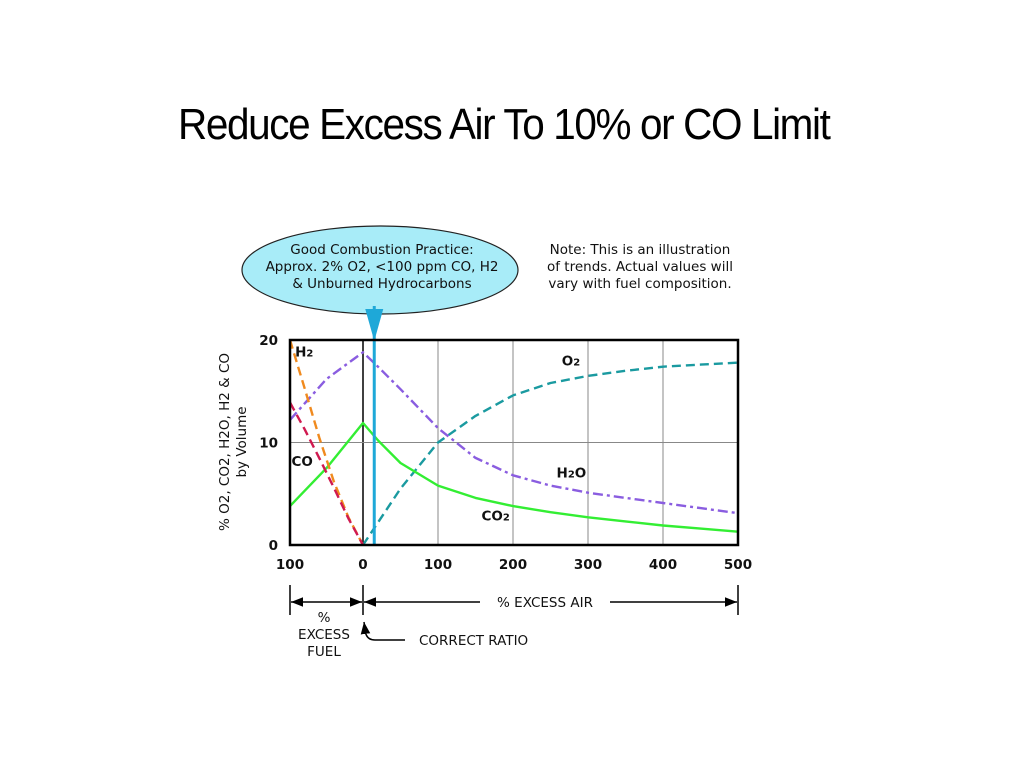 Image resolution: width=1024 pixels, height=768 pixels. What do you see at coordinates (571, 362) in the screenshot?
I see `curve-label-o2: O2` at bounding box center [571, 362].